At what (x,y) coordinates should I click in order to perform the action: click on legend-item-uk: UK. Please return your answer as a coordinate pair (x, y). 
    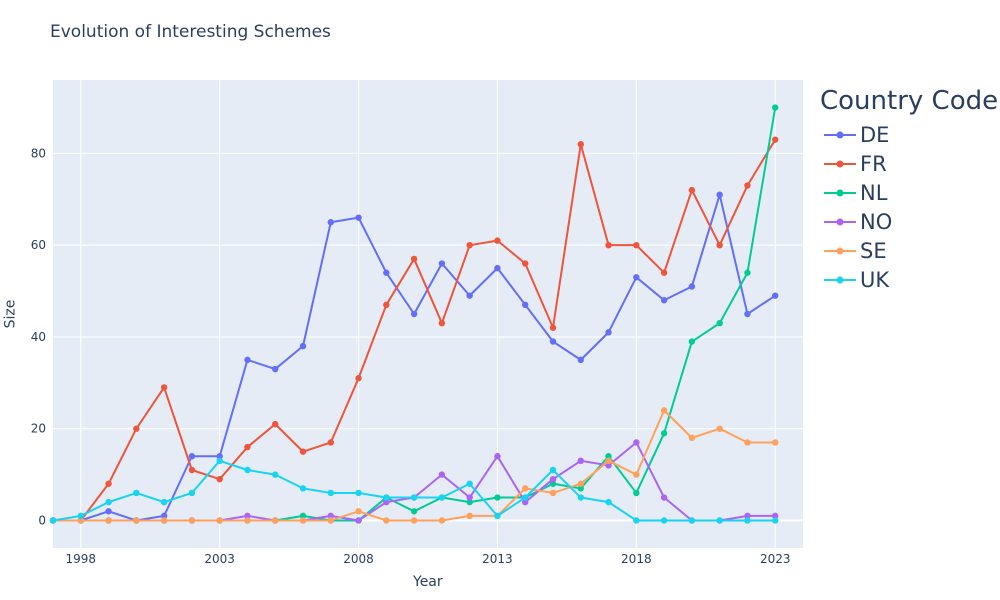
    Looking at the image, I should click on (909, 279).